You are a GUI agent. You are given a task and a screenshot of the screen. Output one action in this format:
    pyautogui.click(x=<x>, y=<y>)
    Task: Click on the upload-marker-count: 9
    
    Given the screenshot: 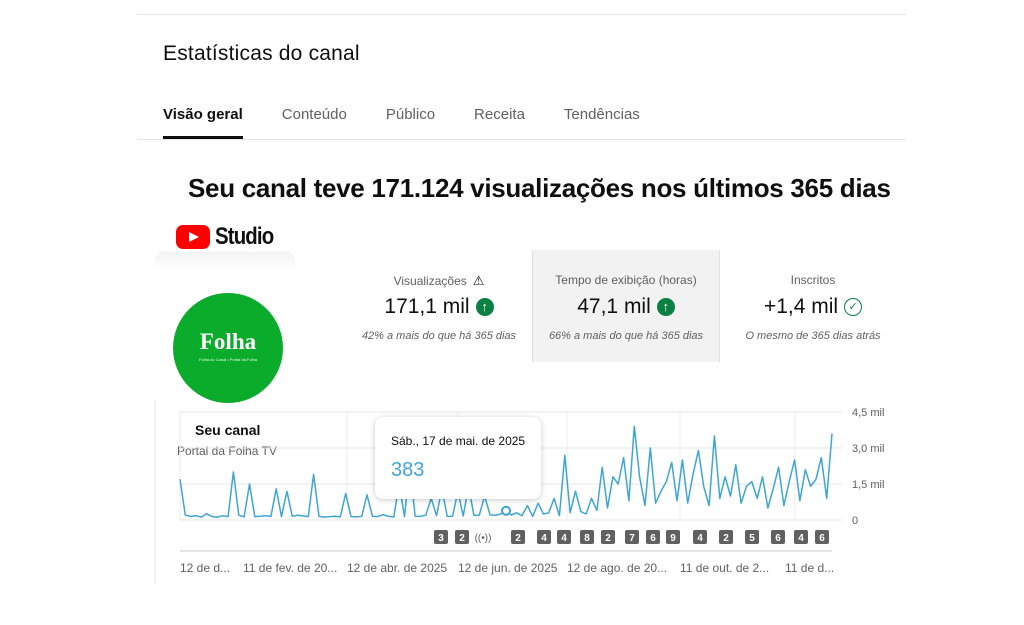 What is the action you would take?
    pyautogui.click(x=673, y=538)
    